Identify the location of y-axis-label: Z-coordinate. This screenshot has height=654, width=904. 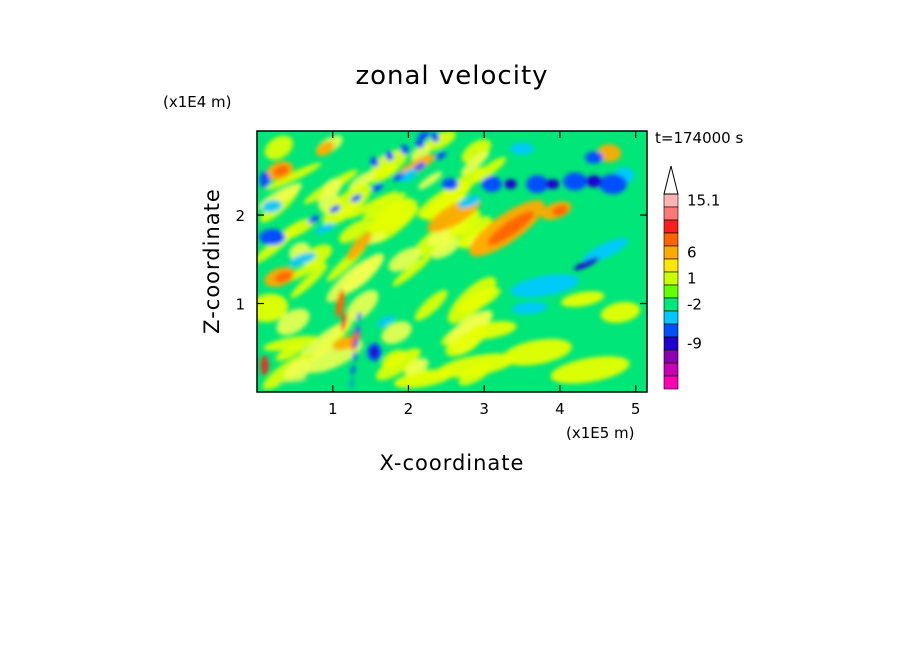
(212, 261).